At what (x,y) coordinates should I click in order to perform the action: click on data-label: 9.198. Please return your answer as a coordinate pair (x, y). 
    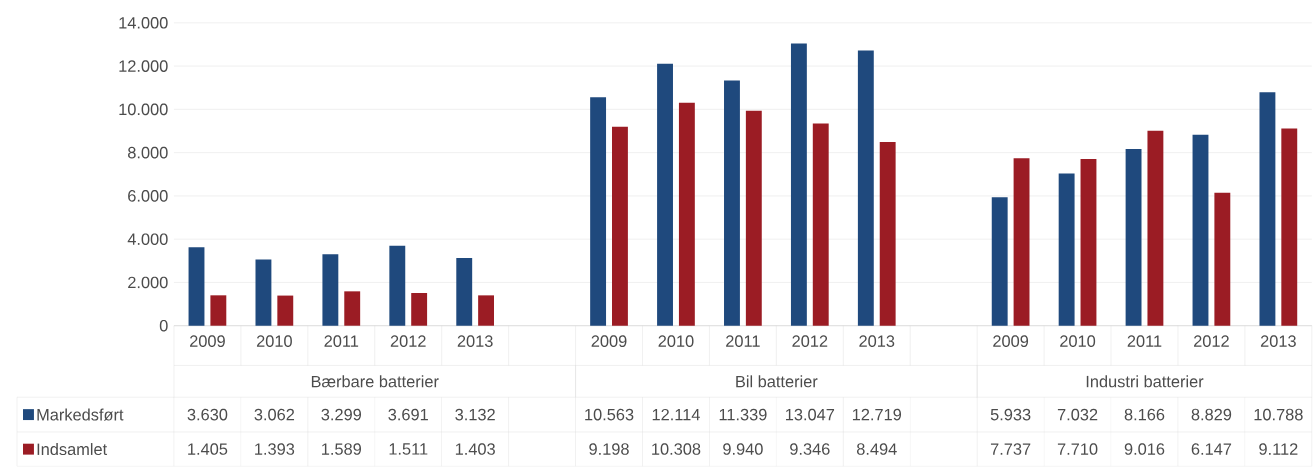
    Looking at the image, I should click on (609, 449).